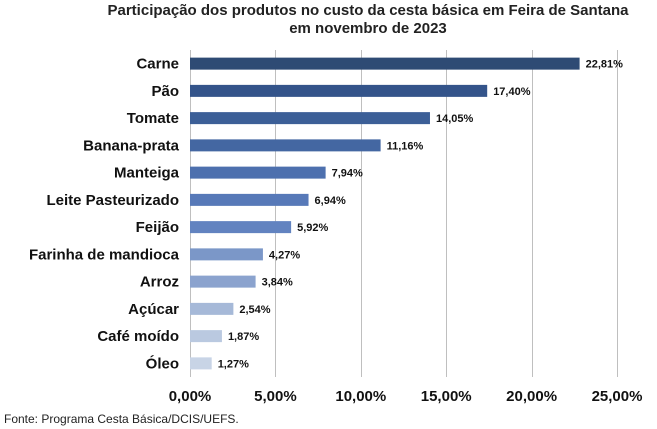 The height and width of the screenshot is (429, 657). What do you see at coordinates (121, 419) in the screenshot?
I see `source-note: Fonte: Programa Cesta Básica/DCIS/UEFS.` at bounding box center [121, 419].